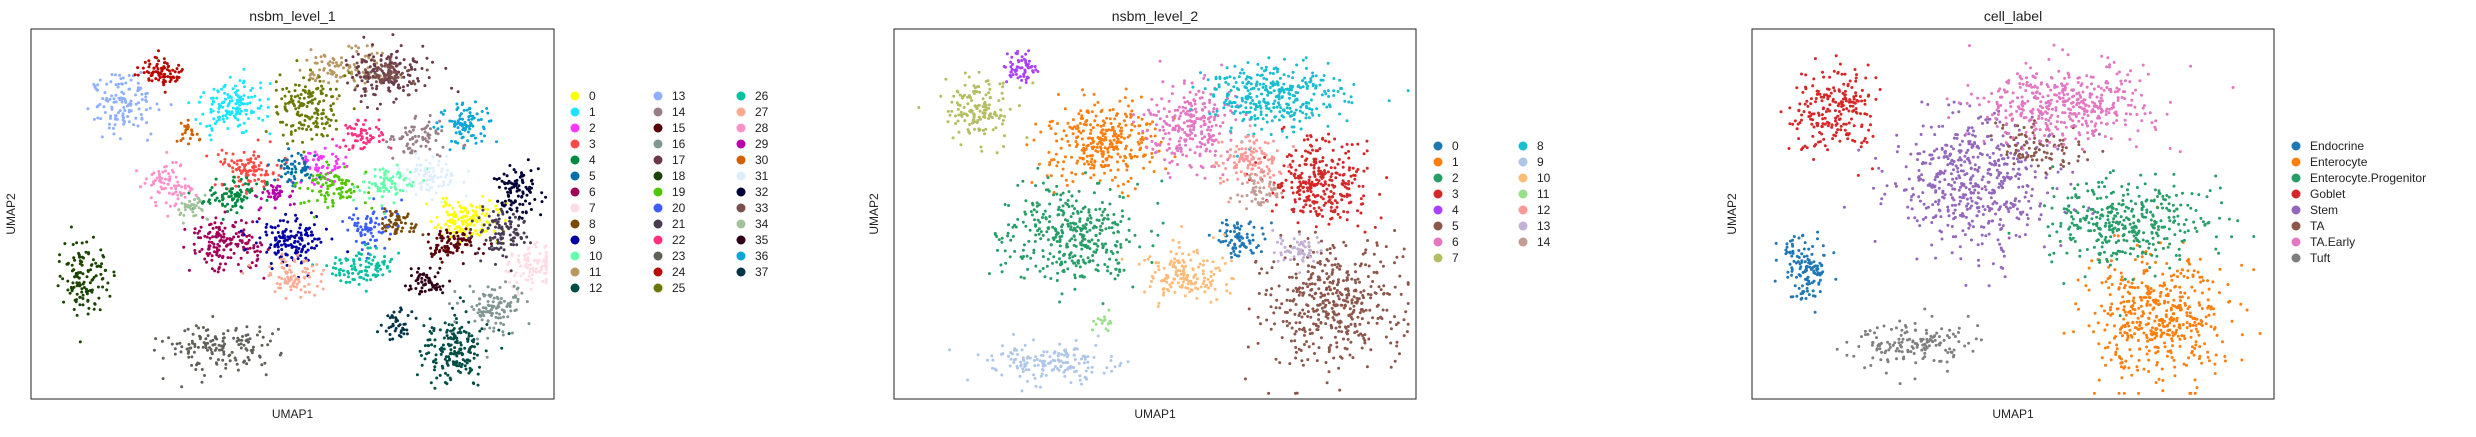  Describe the element at coordinates (741, 192) in the screenshot. I see `legend-marker` at that location.